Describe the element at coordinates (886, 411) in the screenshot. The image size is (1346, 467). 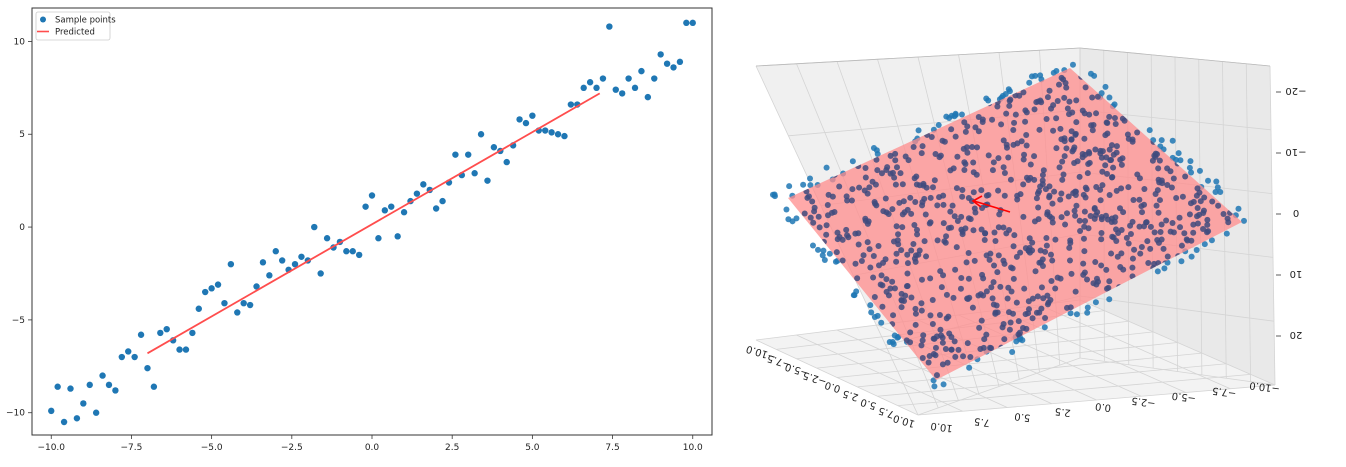
I see `y-tick-label-3d: 7.5` at that location.